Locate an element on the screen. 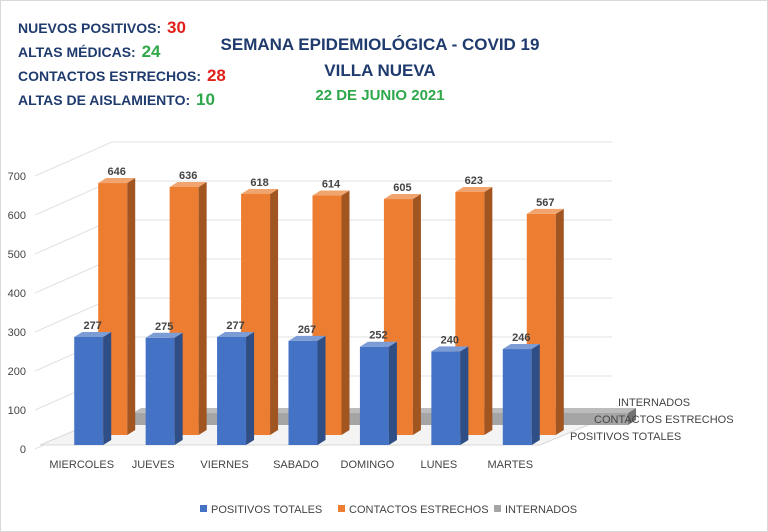 The width and height of the screenshot is (768, 532). stat-label: CONTACTOS ESTRECHOS: is located at coordinates (110, 76).